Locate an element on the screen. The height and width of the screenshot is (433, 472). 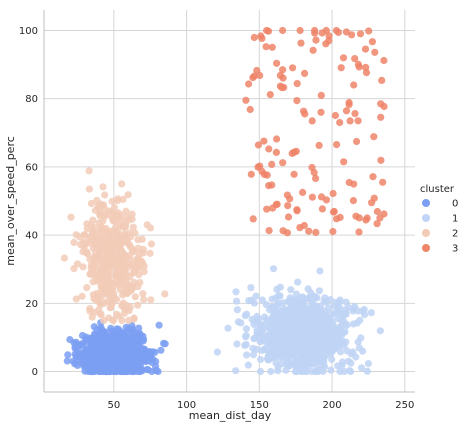
legend-title: cluster is located at coordinates (437, 189).